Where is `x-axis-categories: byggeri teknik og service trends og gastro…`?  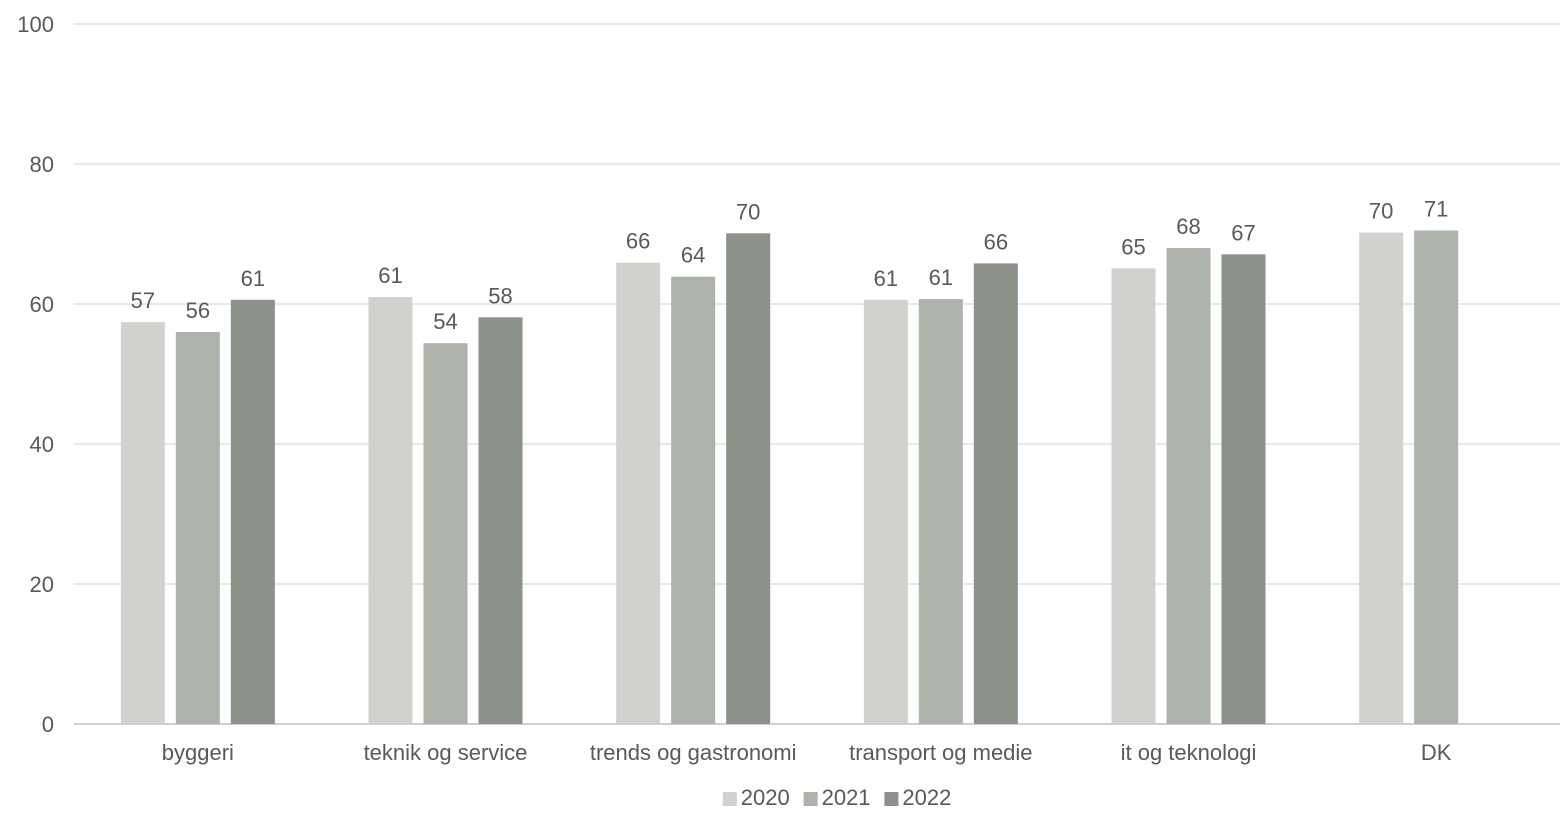 x-axis-categories: byggeri teknik og service trends og gastro… is located at coordinates (807, 752).